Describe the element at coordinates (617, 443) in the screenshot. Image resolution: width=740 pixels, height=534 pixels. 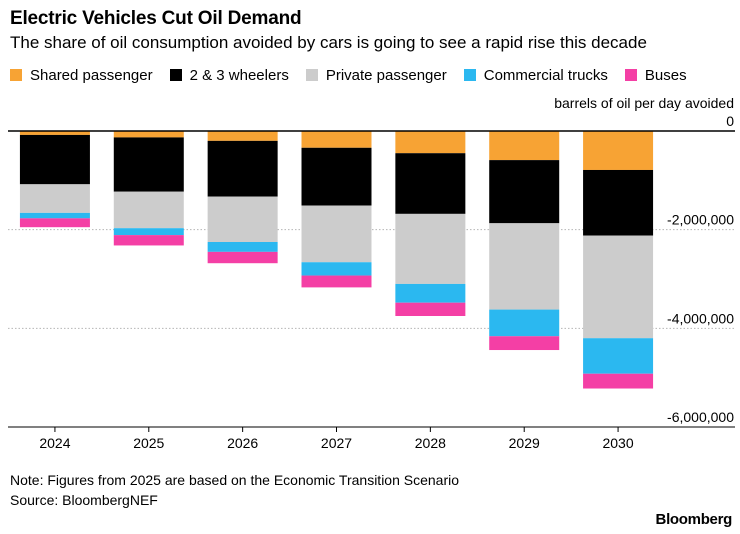
I see `x-tick-label: 2030` at that location.